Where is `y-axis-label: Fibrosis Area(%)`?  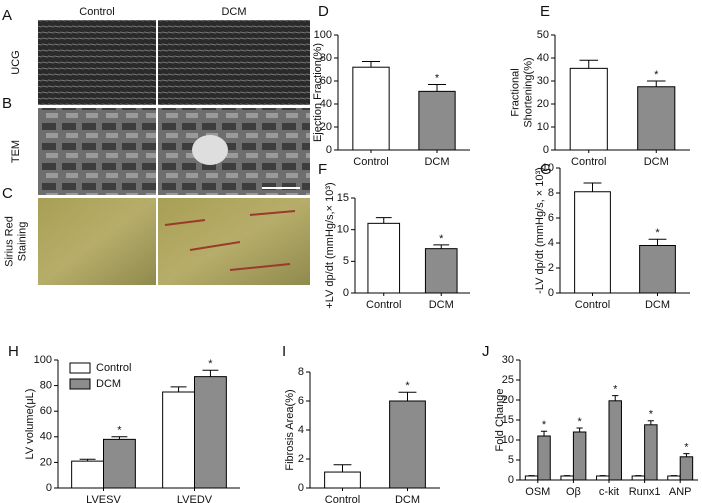
y-axis-label: Fibrosis Area(%) is located at coordinates (290, 429).